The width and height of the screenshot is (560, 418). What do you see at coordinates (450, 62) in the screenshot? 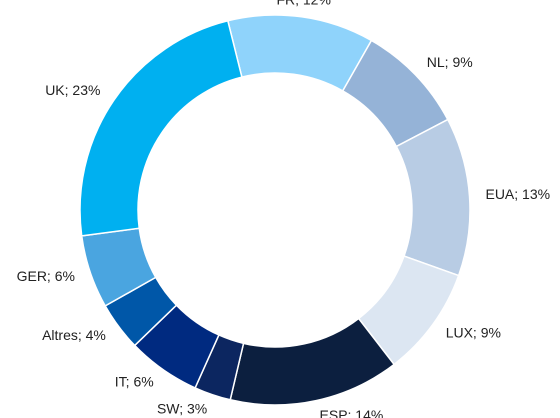
I see `data-label: NL; 9%` at bounding box center [450, 62].